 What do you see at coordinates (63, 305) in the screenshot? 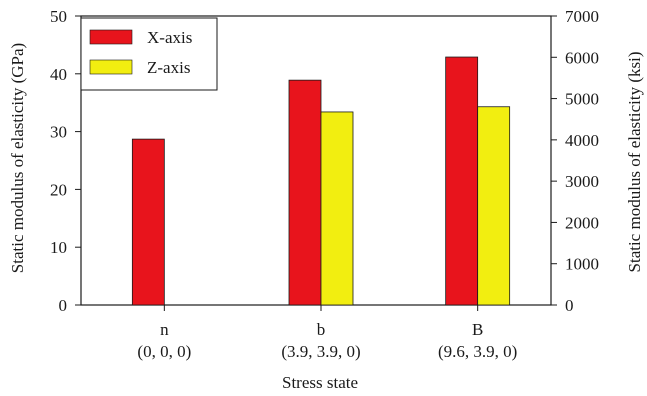
I see `y-tick-label: 0` at bounding box center [63, 305].